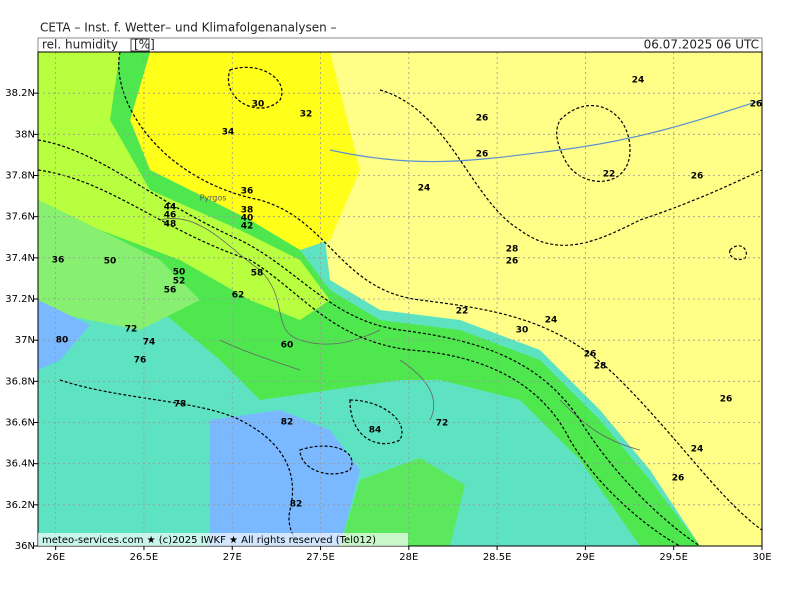 The image size is (800, 604). I want to click on contour-label: 48, so click(170, 225).